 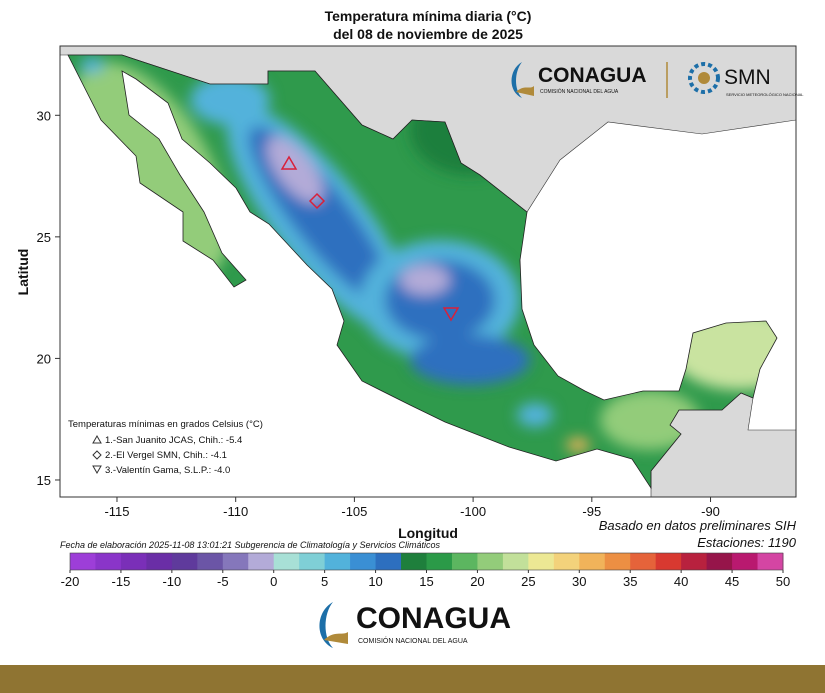 What do you see at coordinates (579, 581) in the screenshot?
I see `colorbar-tick-label: 30` at bounding box center [579, 581].